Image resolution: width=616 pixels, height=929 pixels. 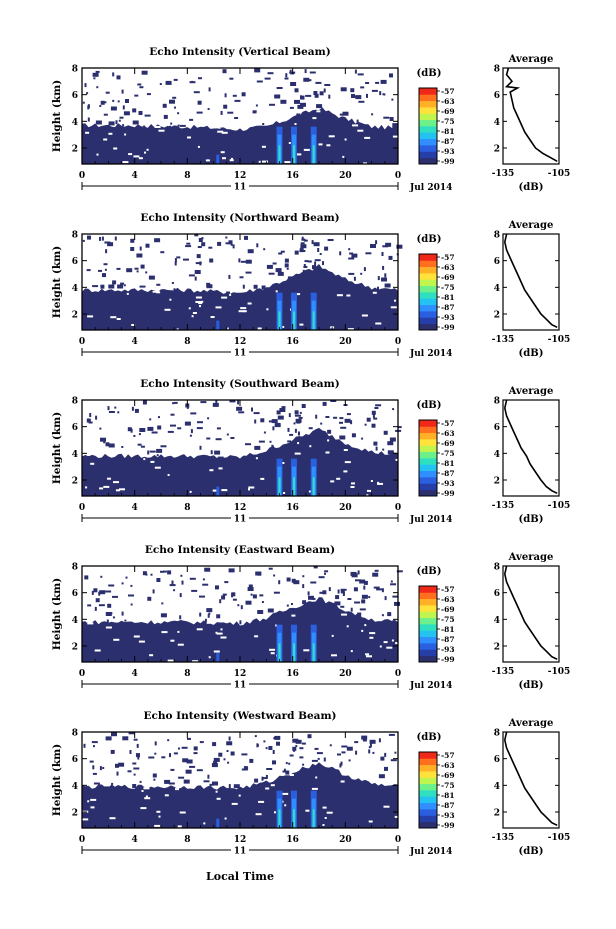 What do you see at coordinates (293, 477) in the screenshot?
I see `convective-column` at bounding box center [293, 477].